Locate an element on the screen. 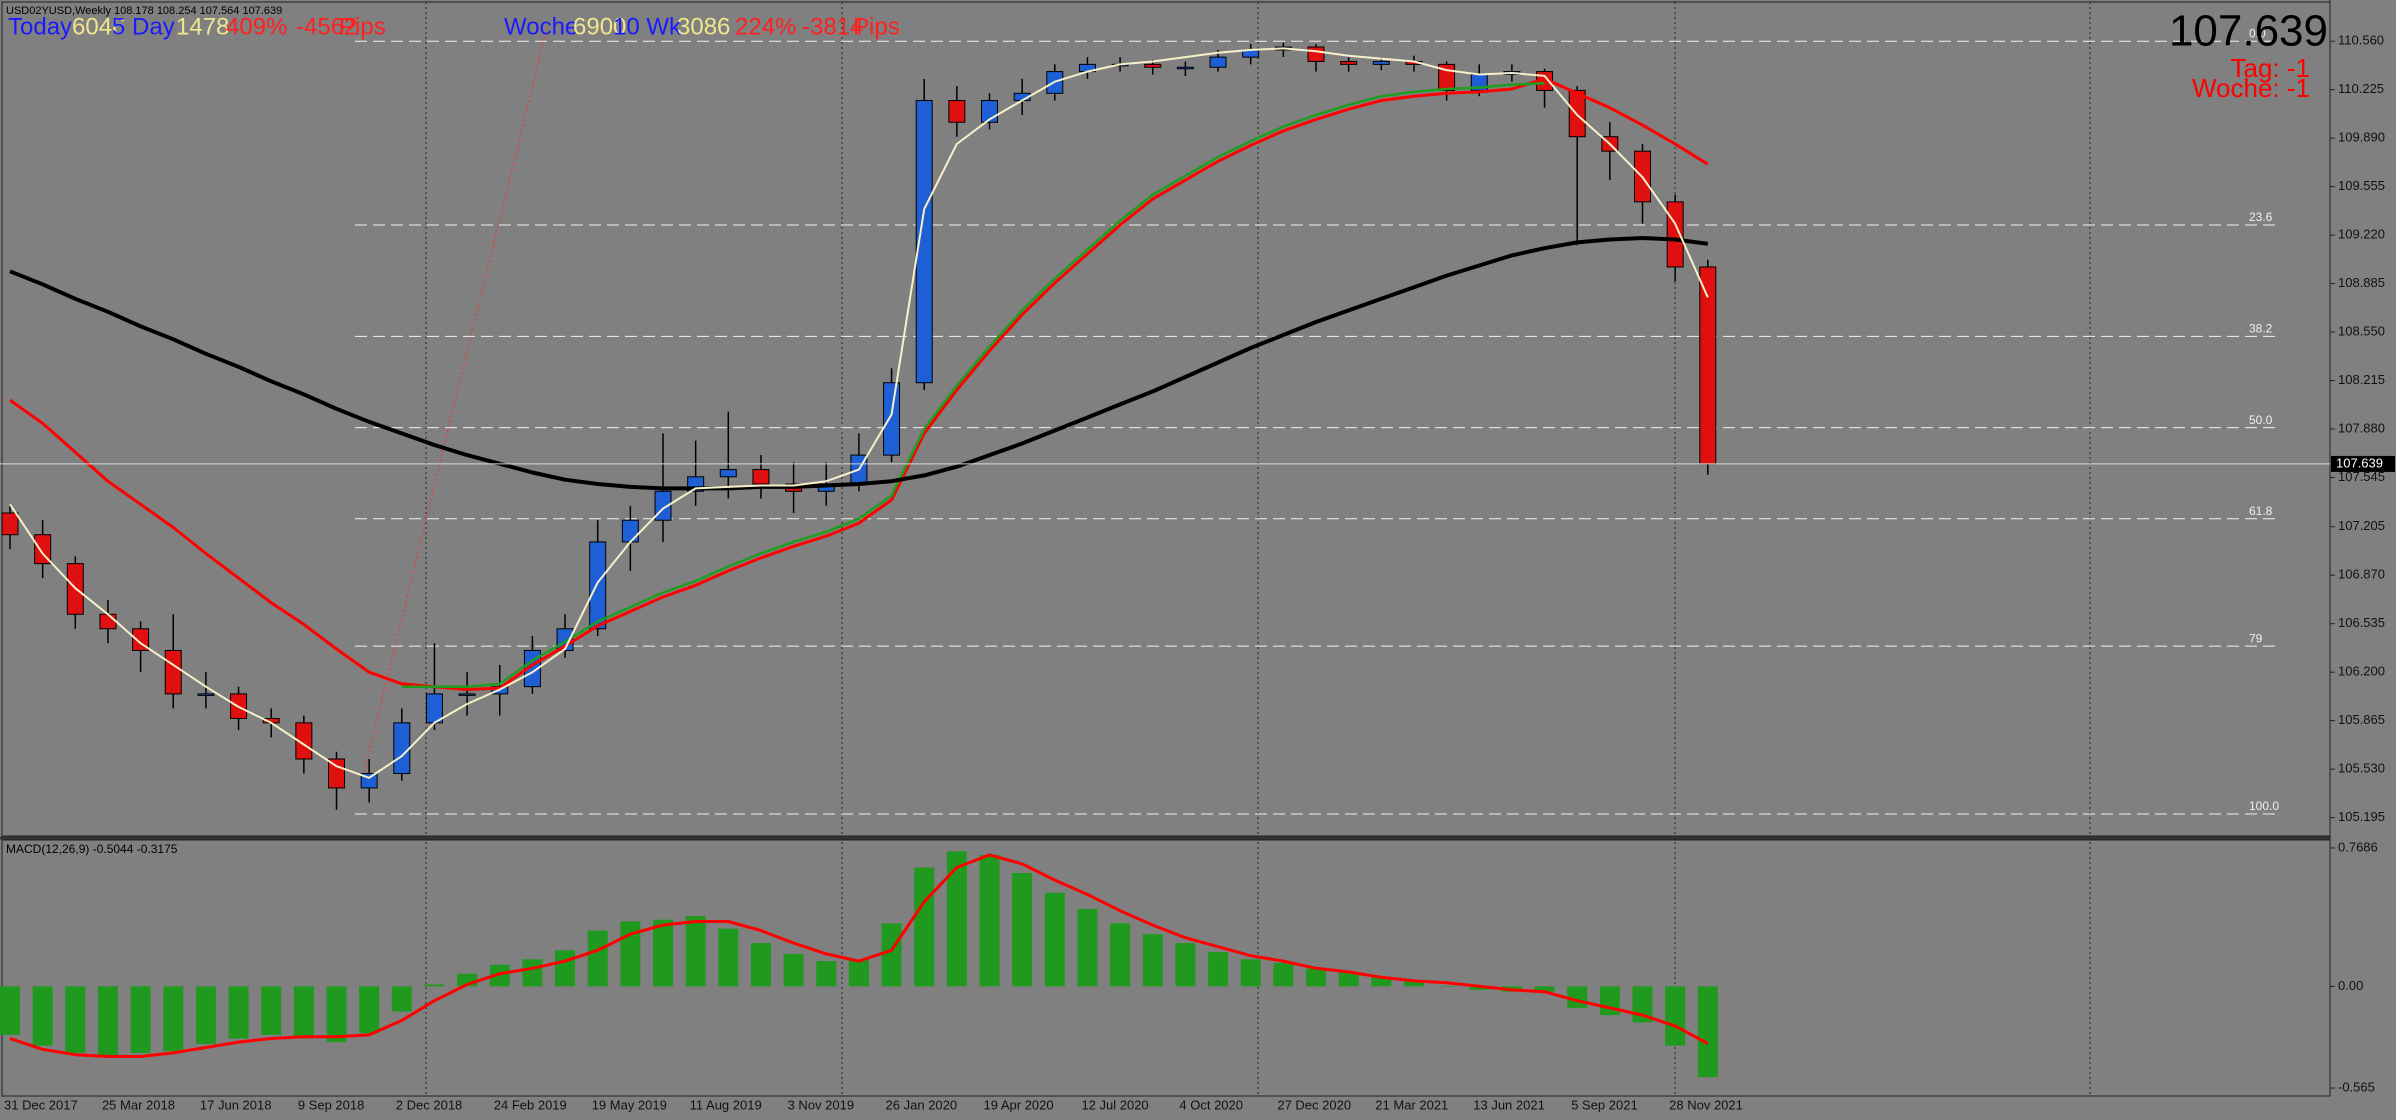  y-tick-label: 106.535 is located at coordinates (2361, 622).